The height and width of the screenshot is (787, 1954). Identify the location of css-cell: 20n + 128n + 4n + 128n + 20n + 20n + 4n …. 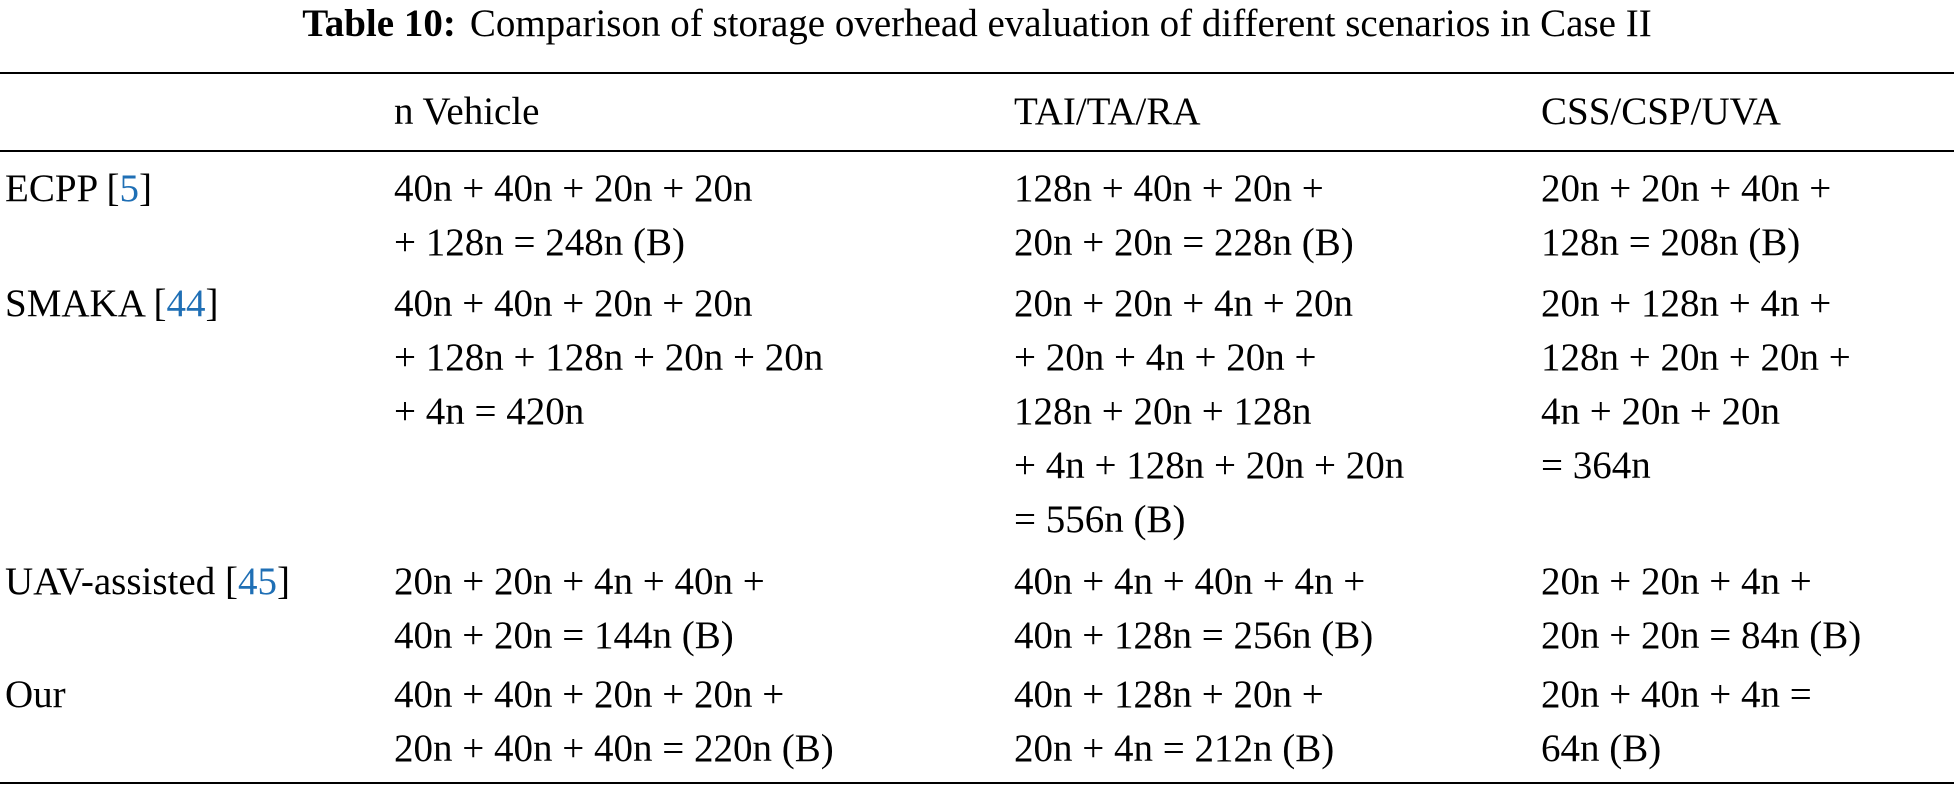
(1696, 384).